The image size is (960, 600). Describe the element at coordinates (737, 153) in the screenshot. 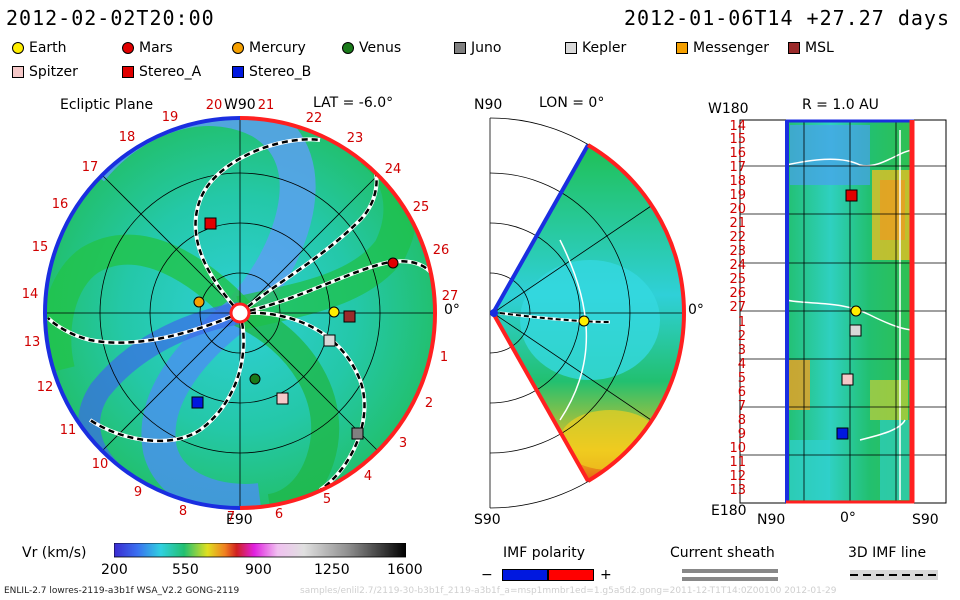

I see `radial-y-tick: 16` at that location.